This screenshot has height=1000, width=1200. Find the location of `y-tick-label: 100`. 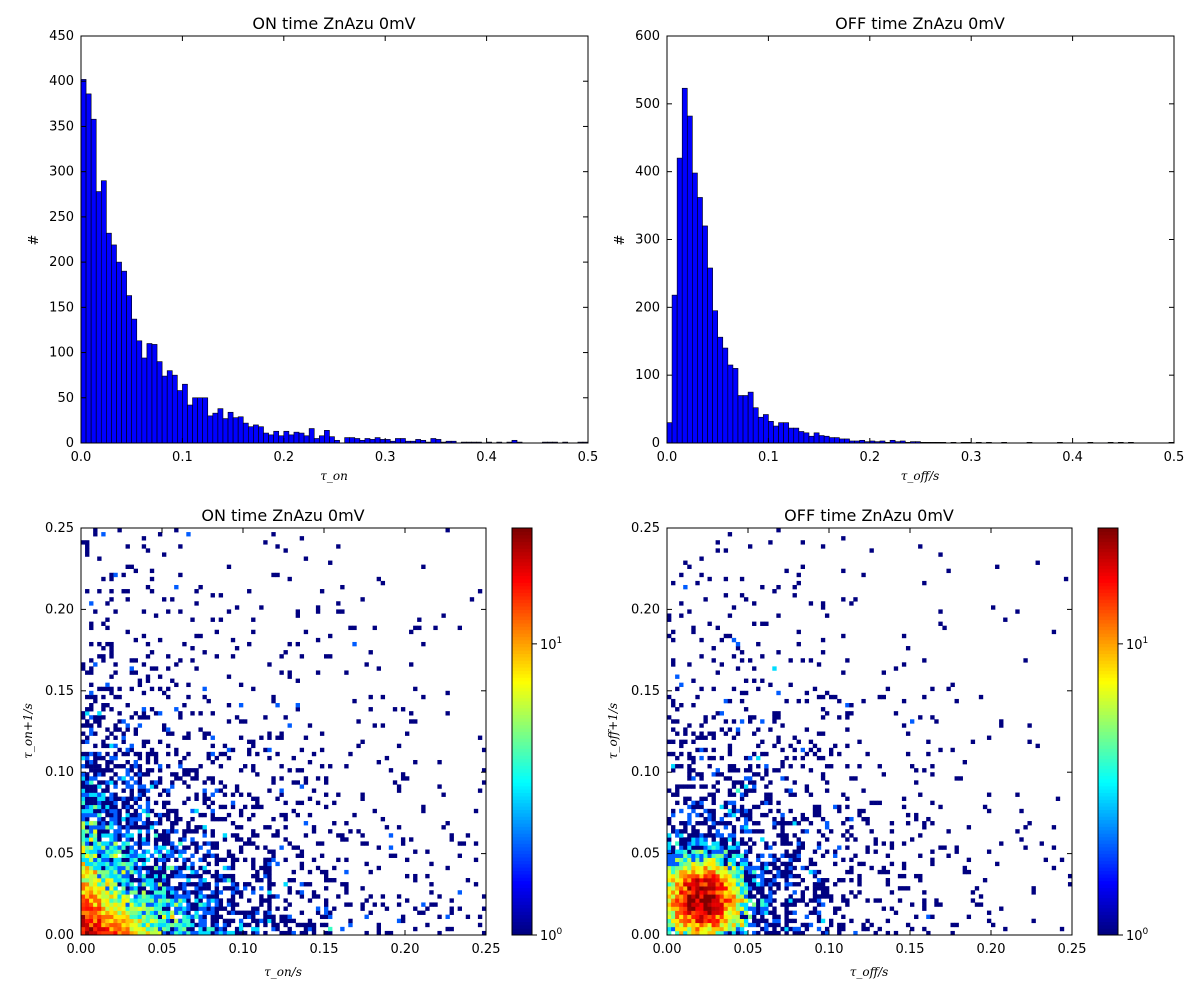

y-tick-label: 100 is located at coordinates (61, 353).